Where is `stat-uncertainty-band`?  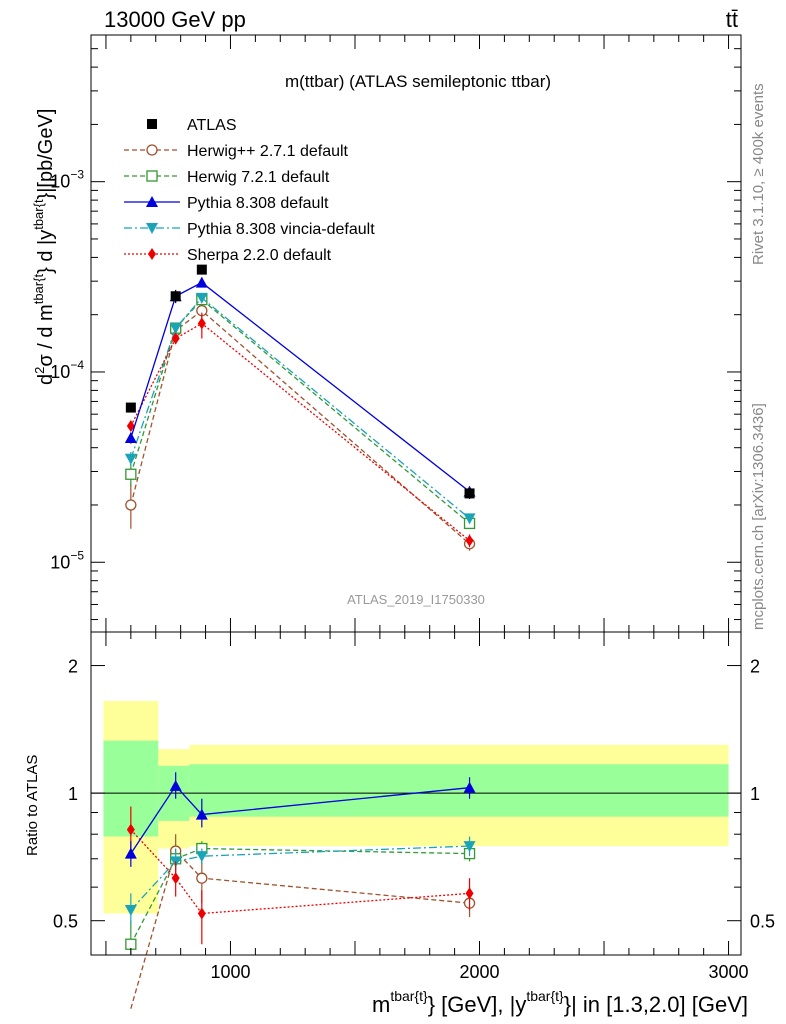
stat-uncertainty-band is located at coordinates (459, 790).